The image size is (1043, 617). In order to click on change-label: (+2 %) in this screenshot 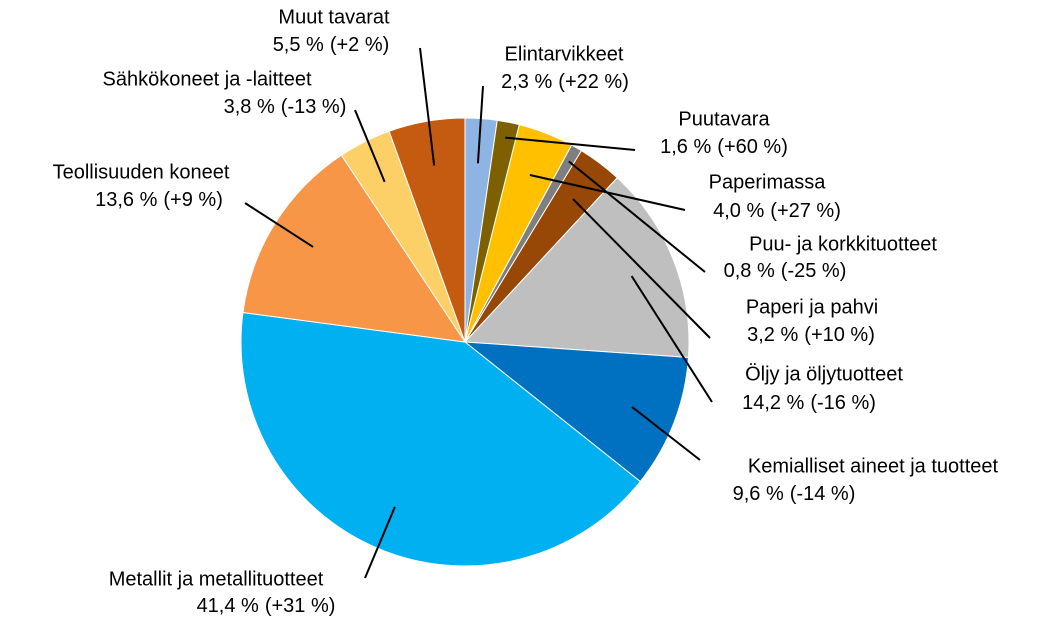, I will do `click(359, 45)`.